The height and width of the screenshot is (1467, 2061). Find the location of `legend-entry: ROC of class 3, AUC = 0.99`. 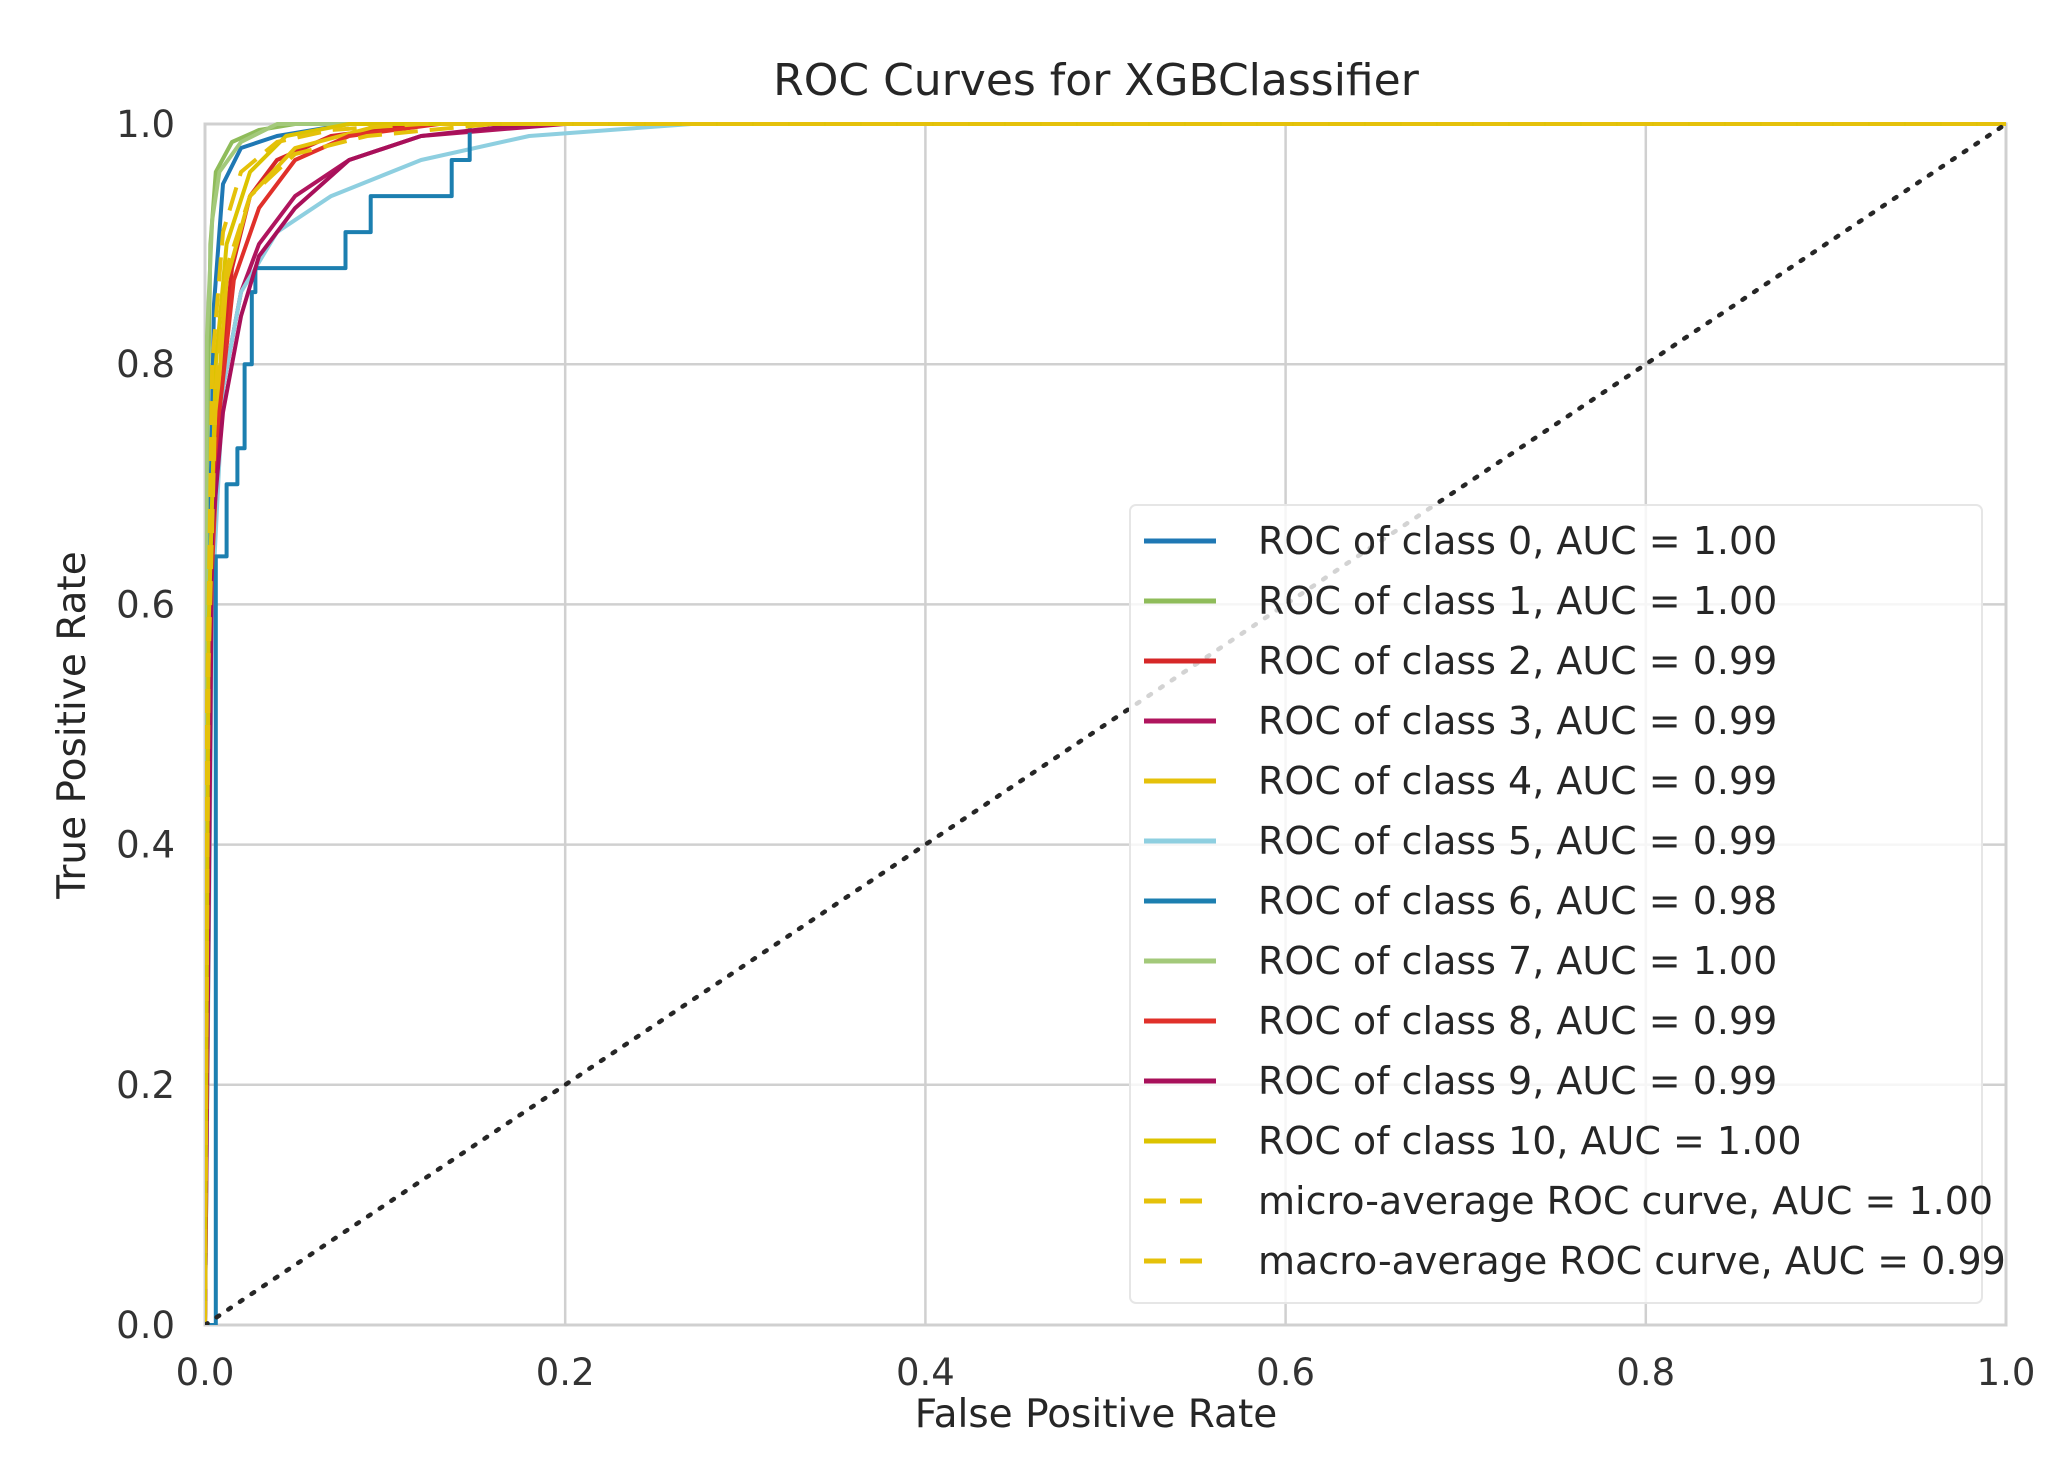

legend-entry: ROC of class 3, AUC = 0.99 is located at coordinates (1517, 721).